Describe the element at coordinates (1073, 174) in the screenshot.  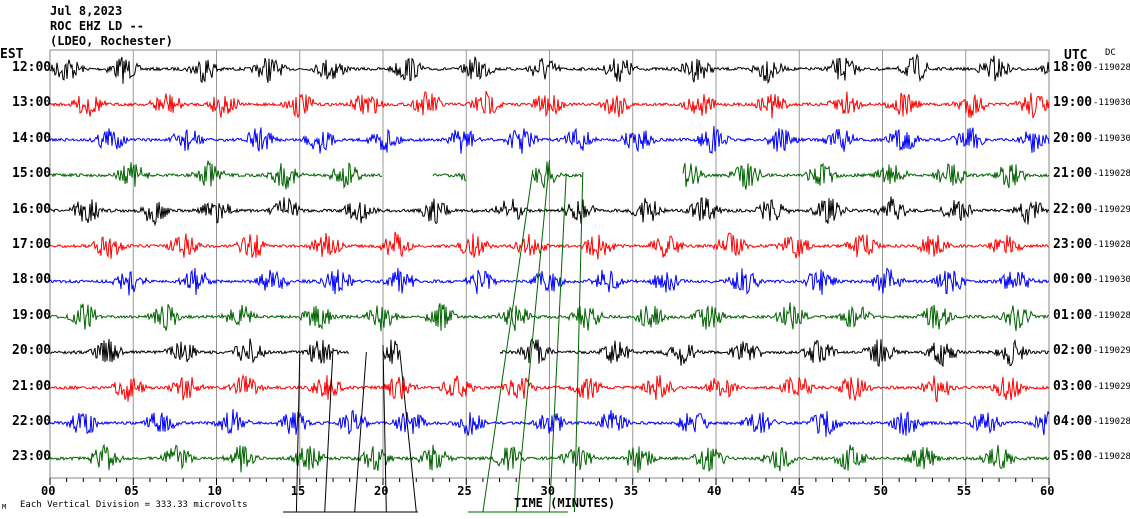
I see `utc-hour-label: 21:00` at that location.